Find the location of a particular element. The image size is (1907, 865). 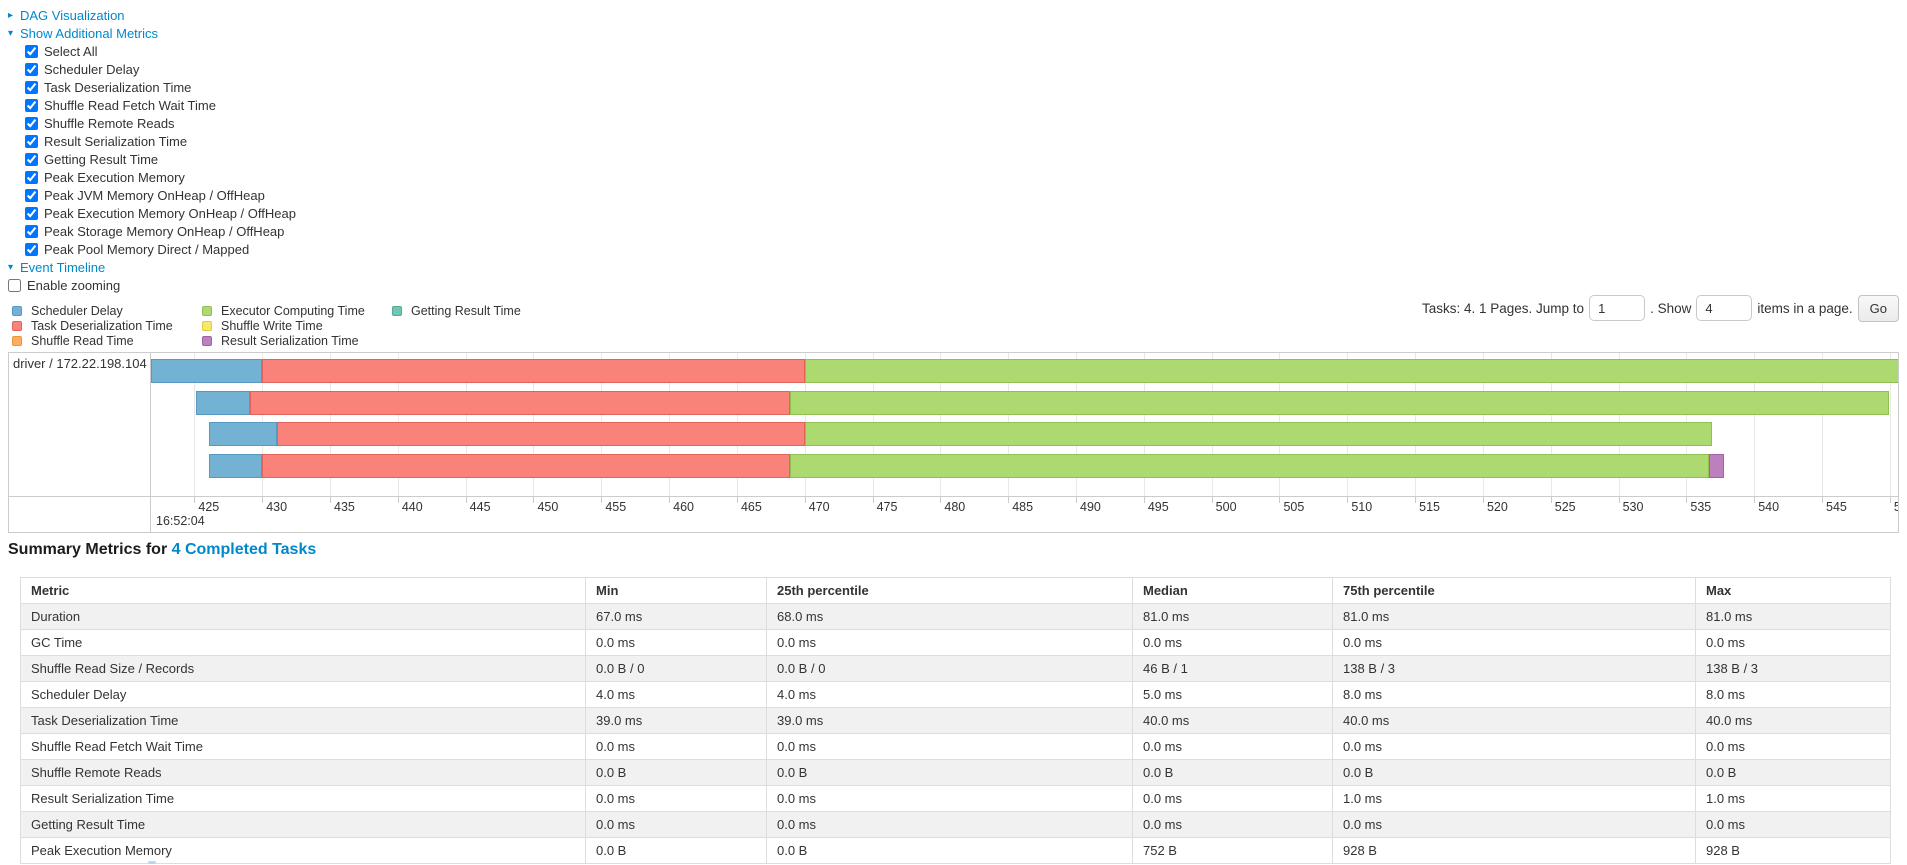

axis-tick-label: 455 is located at coordinates (616, 507).